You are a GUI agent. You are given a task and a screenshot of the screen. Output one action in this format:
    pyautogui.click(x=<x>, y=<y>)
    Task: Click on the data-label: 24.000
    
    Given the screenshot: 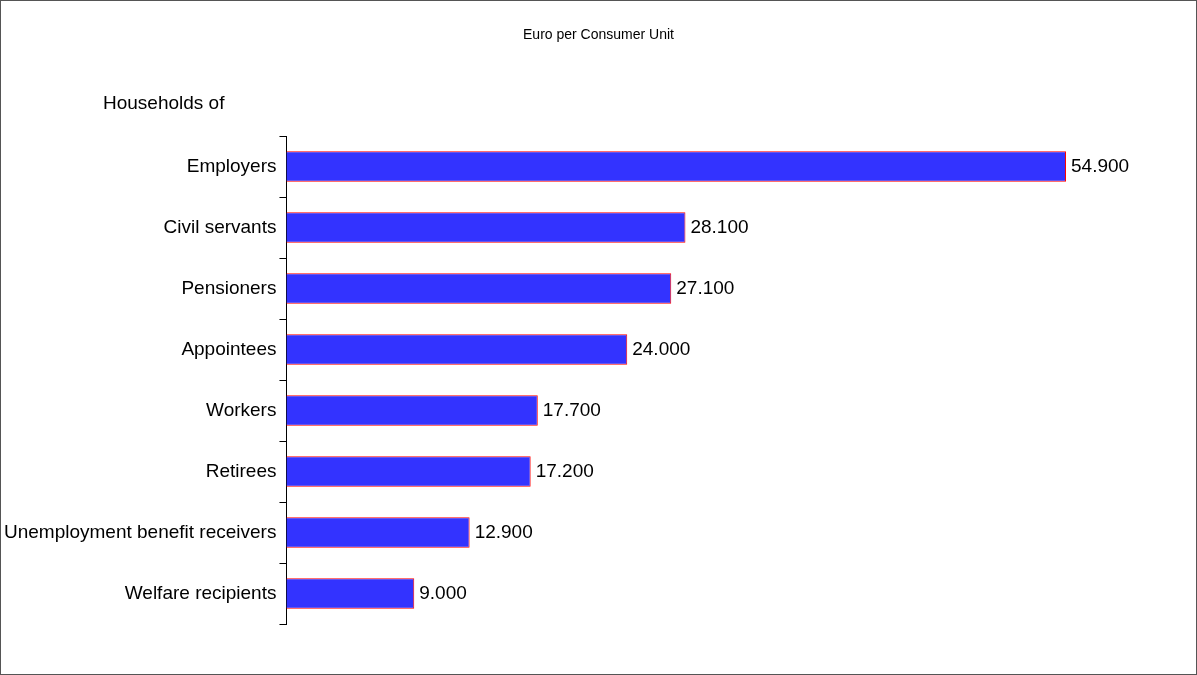 What is the action you would take?
    pyautogui.click(x=661, y=348)
    